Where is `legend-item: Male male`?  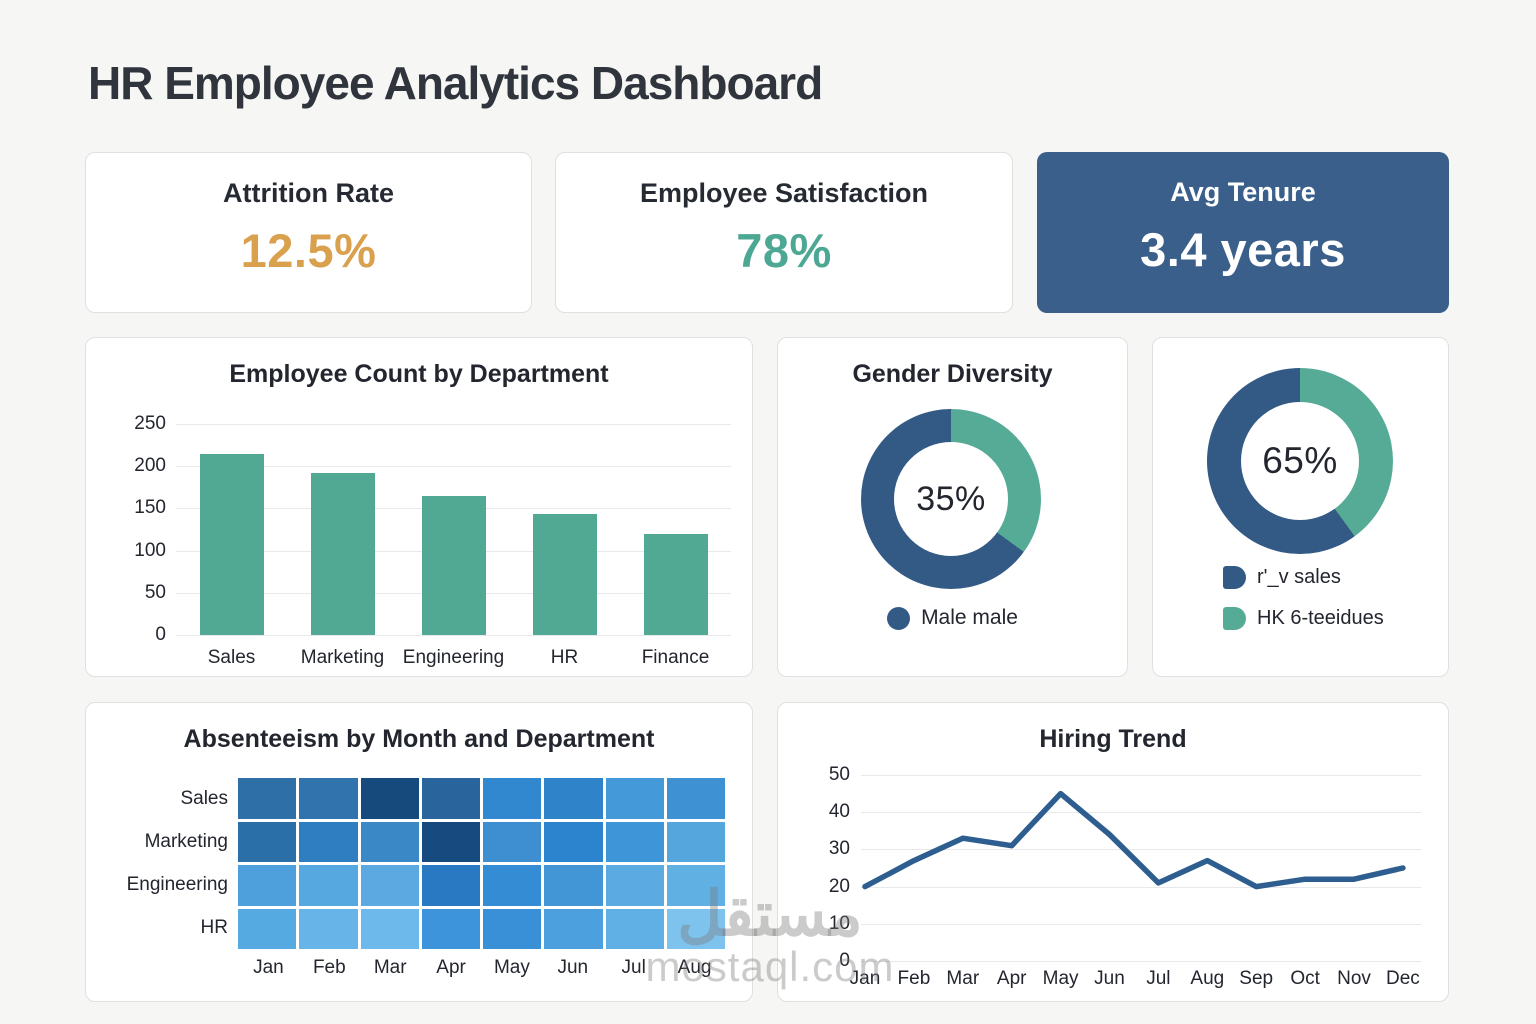 legend-item: Male male is located at coordinates (952, 618).